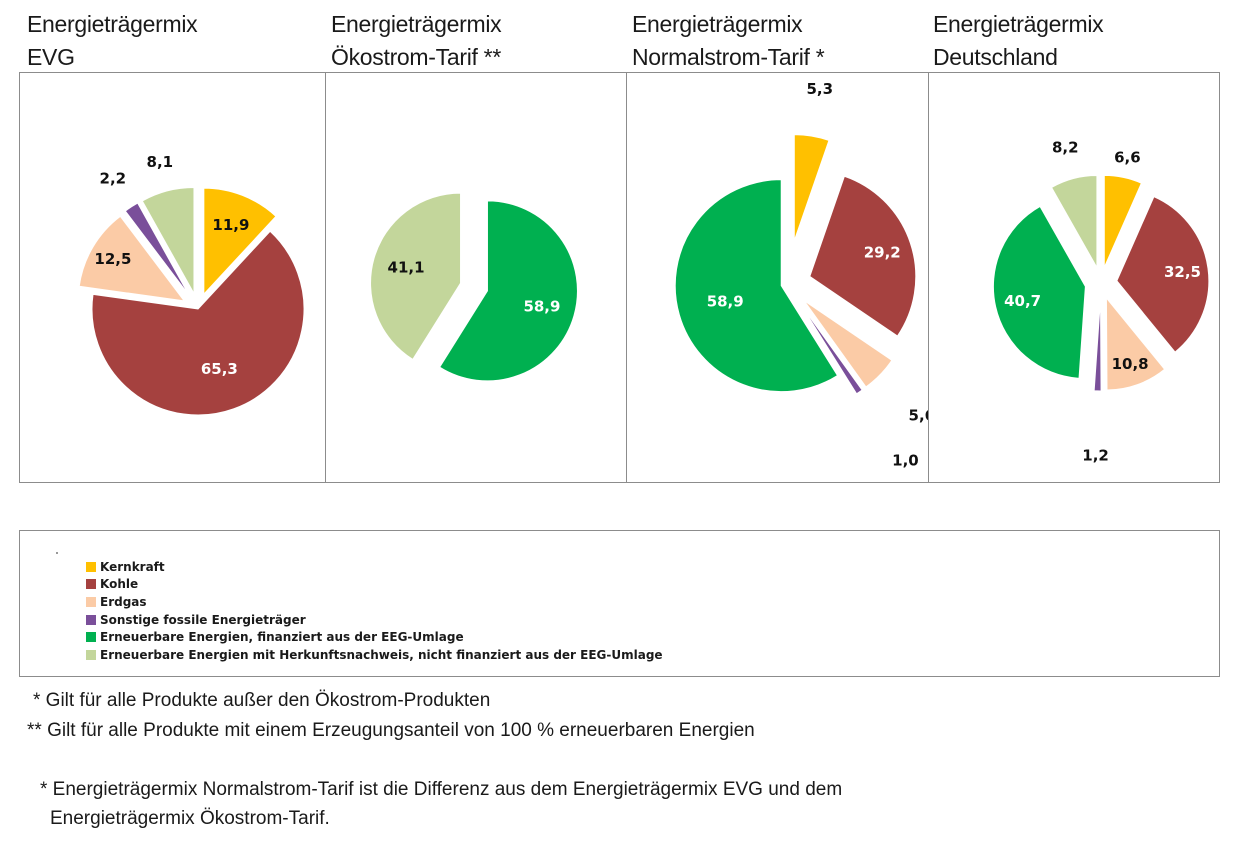 The image size is (1241, 841). Describe the element at coordinates (1018, 41) in the screenshot. I see `chart-title-deutschland: Energieträgermix Deutschland` at that location.